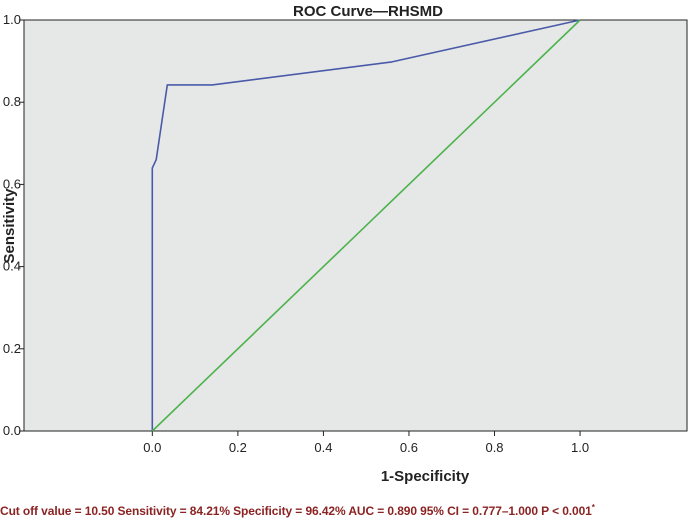 The width and height of the screenshot is (696, 525). Describe the element at coordinates (12, 183) in the screenshot. I see `y-tick-label: 0.6` at that location.